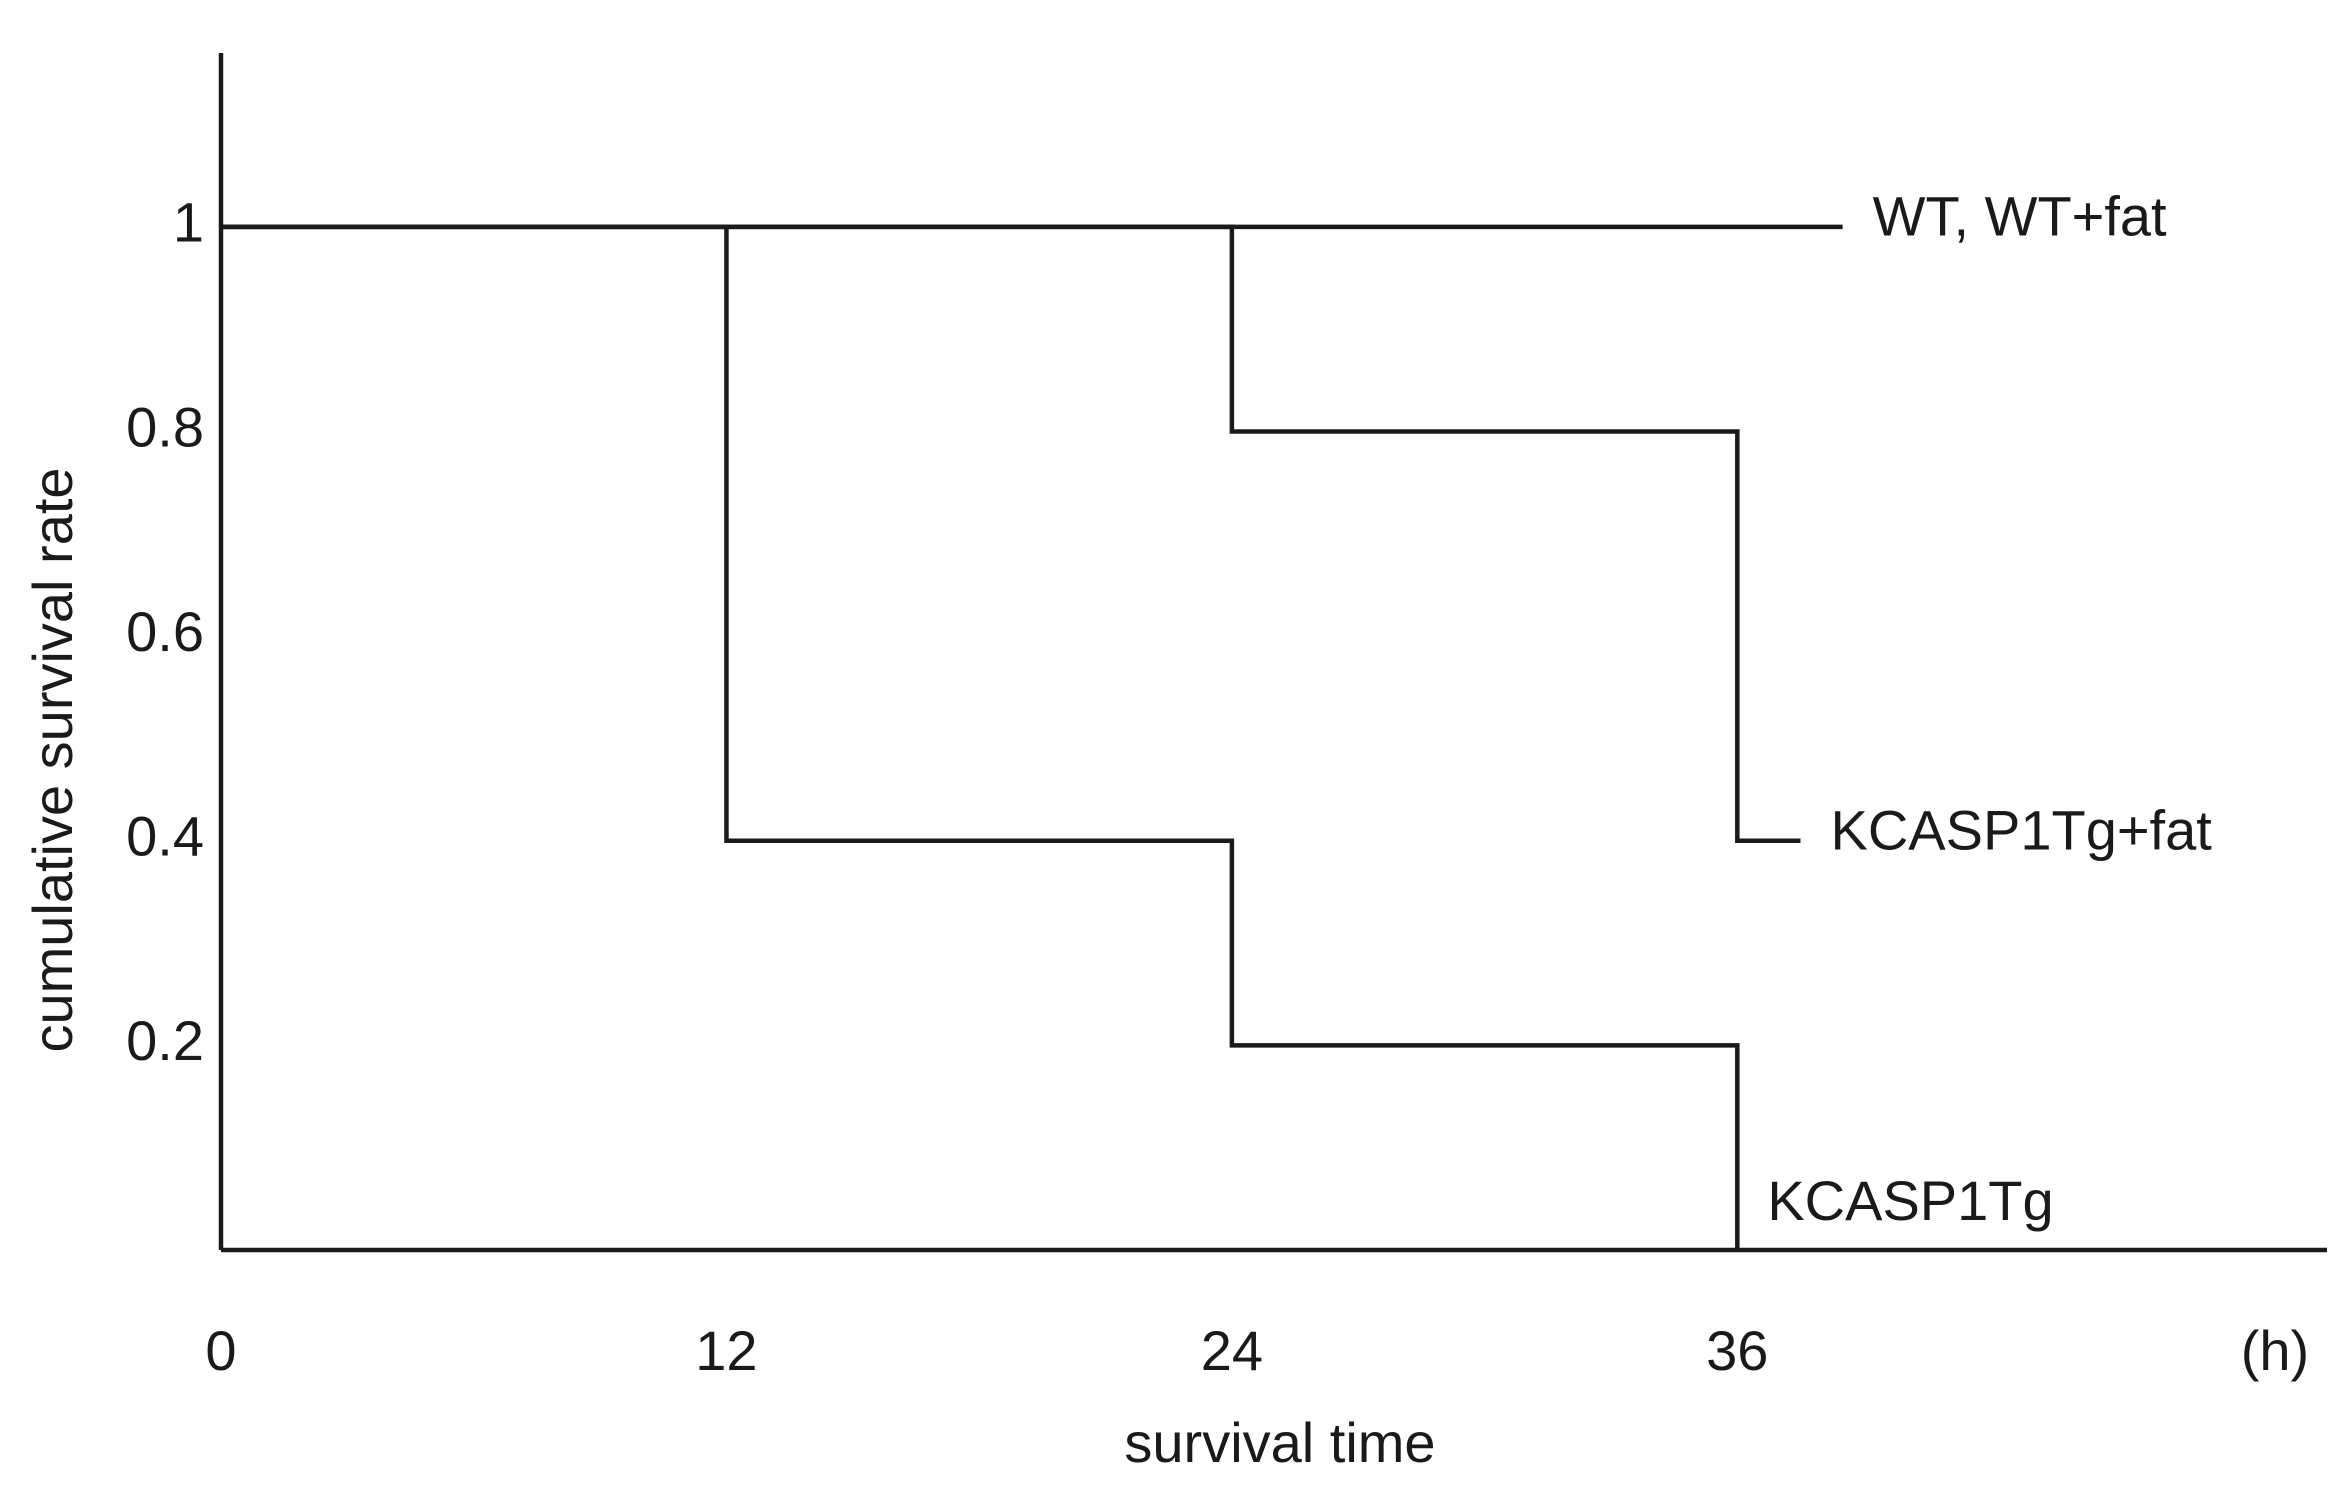 This screenshot has height=1495, width=2339. Describe the element at coordinates (2275, 1350) in the screenshot. I see `x-axis-unit: (h)` at that location.